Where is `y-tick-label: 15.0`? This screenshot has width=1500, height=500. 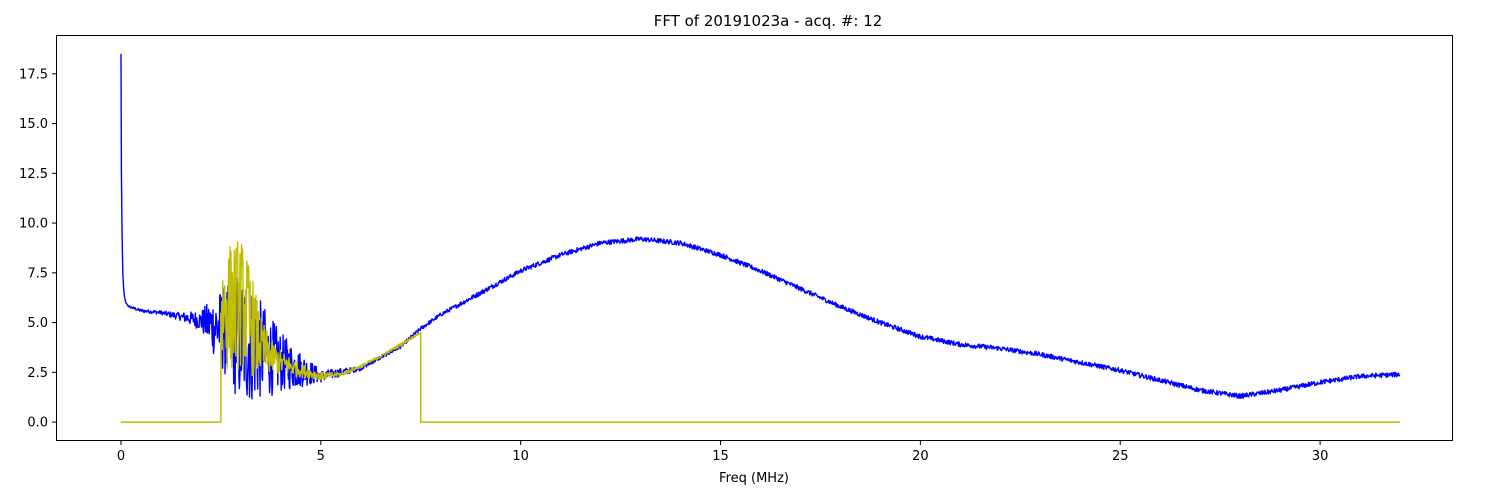 y-tick-label: 15.0 is located at coordinates (33, 124).